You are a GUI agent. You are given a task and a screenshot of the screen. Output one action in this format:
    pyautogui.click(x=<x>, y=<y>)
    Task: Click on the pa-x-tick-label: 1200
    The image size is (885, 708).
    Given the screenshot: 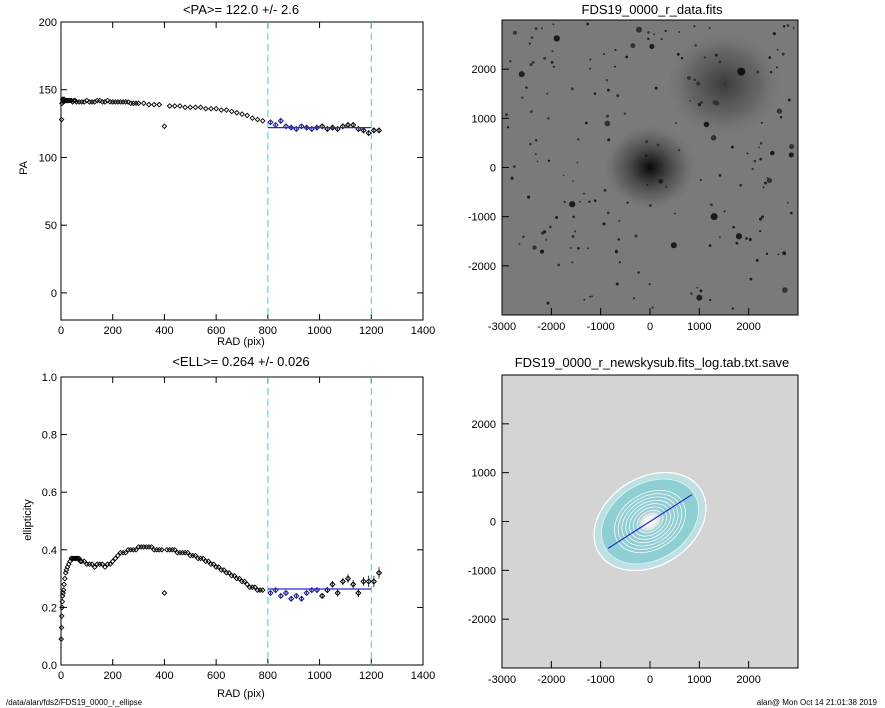 What is the action you would take?
    pyautogui.click(x=371, y=331)
    